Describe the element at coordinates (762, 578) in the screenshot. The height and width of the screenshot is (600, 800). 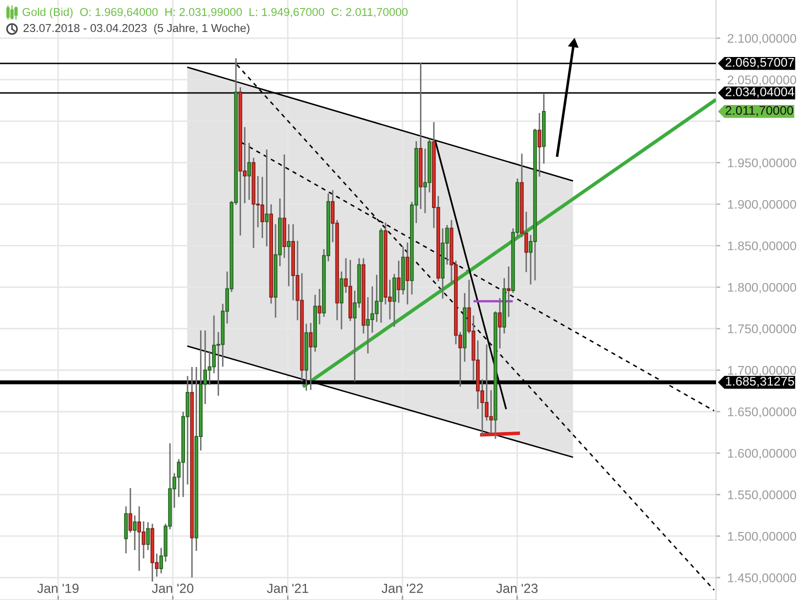
I see `y-tick-label: 1.450,00000` at that location.